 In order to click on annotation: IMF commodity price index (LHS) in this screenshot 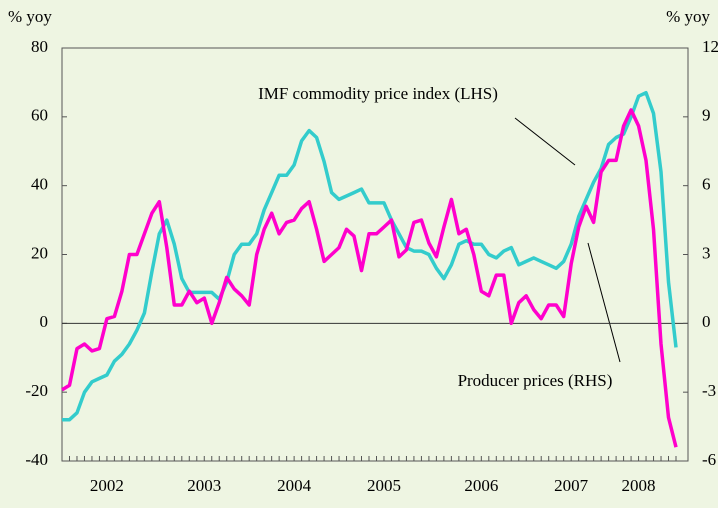, I will do `click(378, 93)`.